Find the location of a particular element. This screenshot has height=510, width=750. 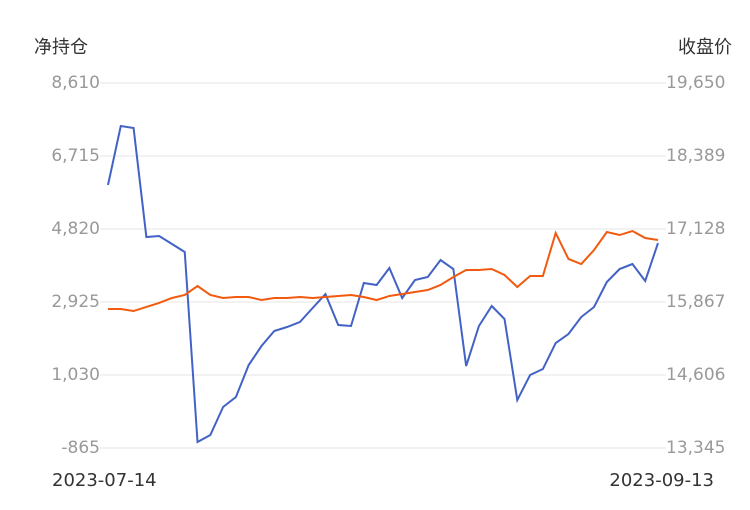

y2-tick-label: 18,389 is located at coordinates (695, 156).